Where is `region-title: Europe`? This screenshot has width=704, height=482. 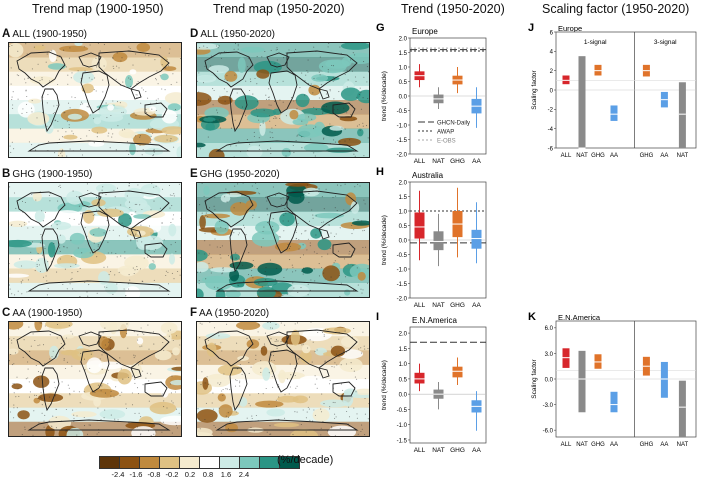 region-title: Europe is located at coordinates (425, 31).